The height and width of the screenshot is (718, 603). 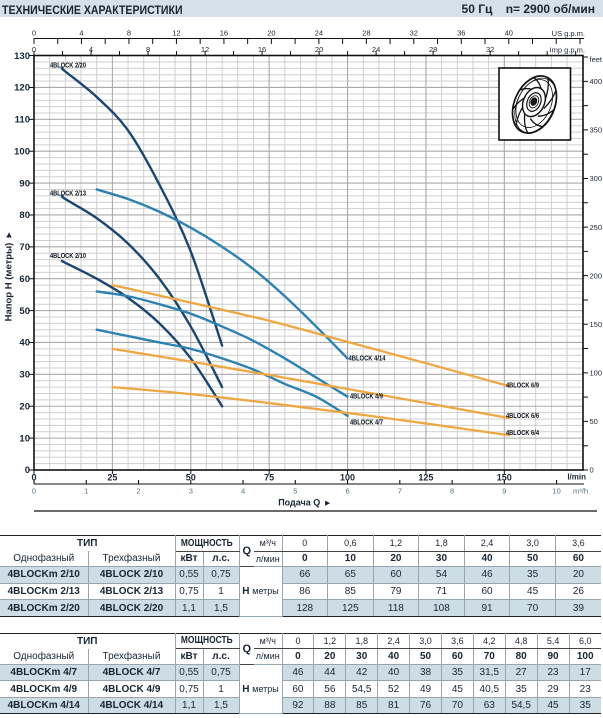 What do you see at coordinates (112, 478) in the screenshot?
I see `svg-text: 25` at bounding box center [112, 478].